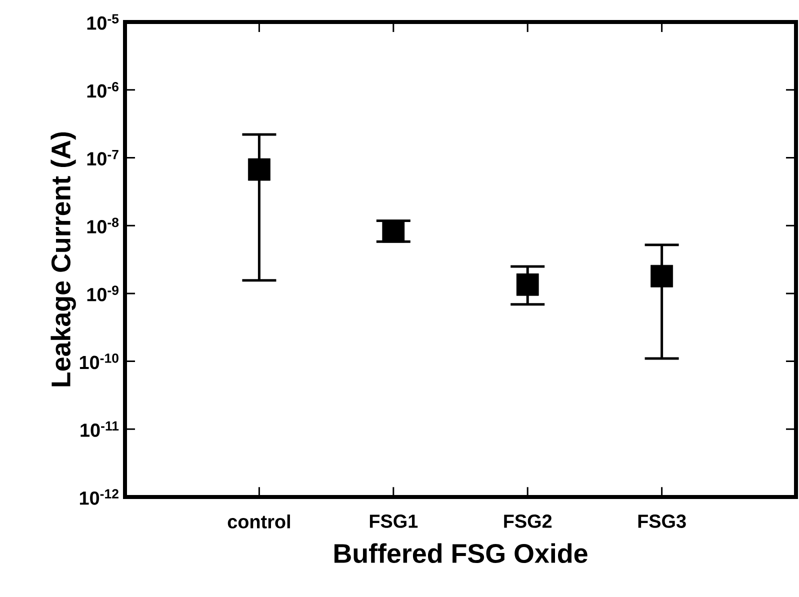 Image resolution: width=799 pixels, height=597 pixels. Describe the element at coordinates (103, 226) in the screenshot. I see `y-tick-label: 10$^{-8}$` at that location.